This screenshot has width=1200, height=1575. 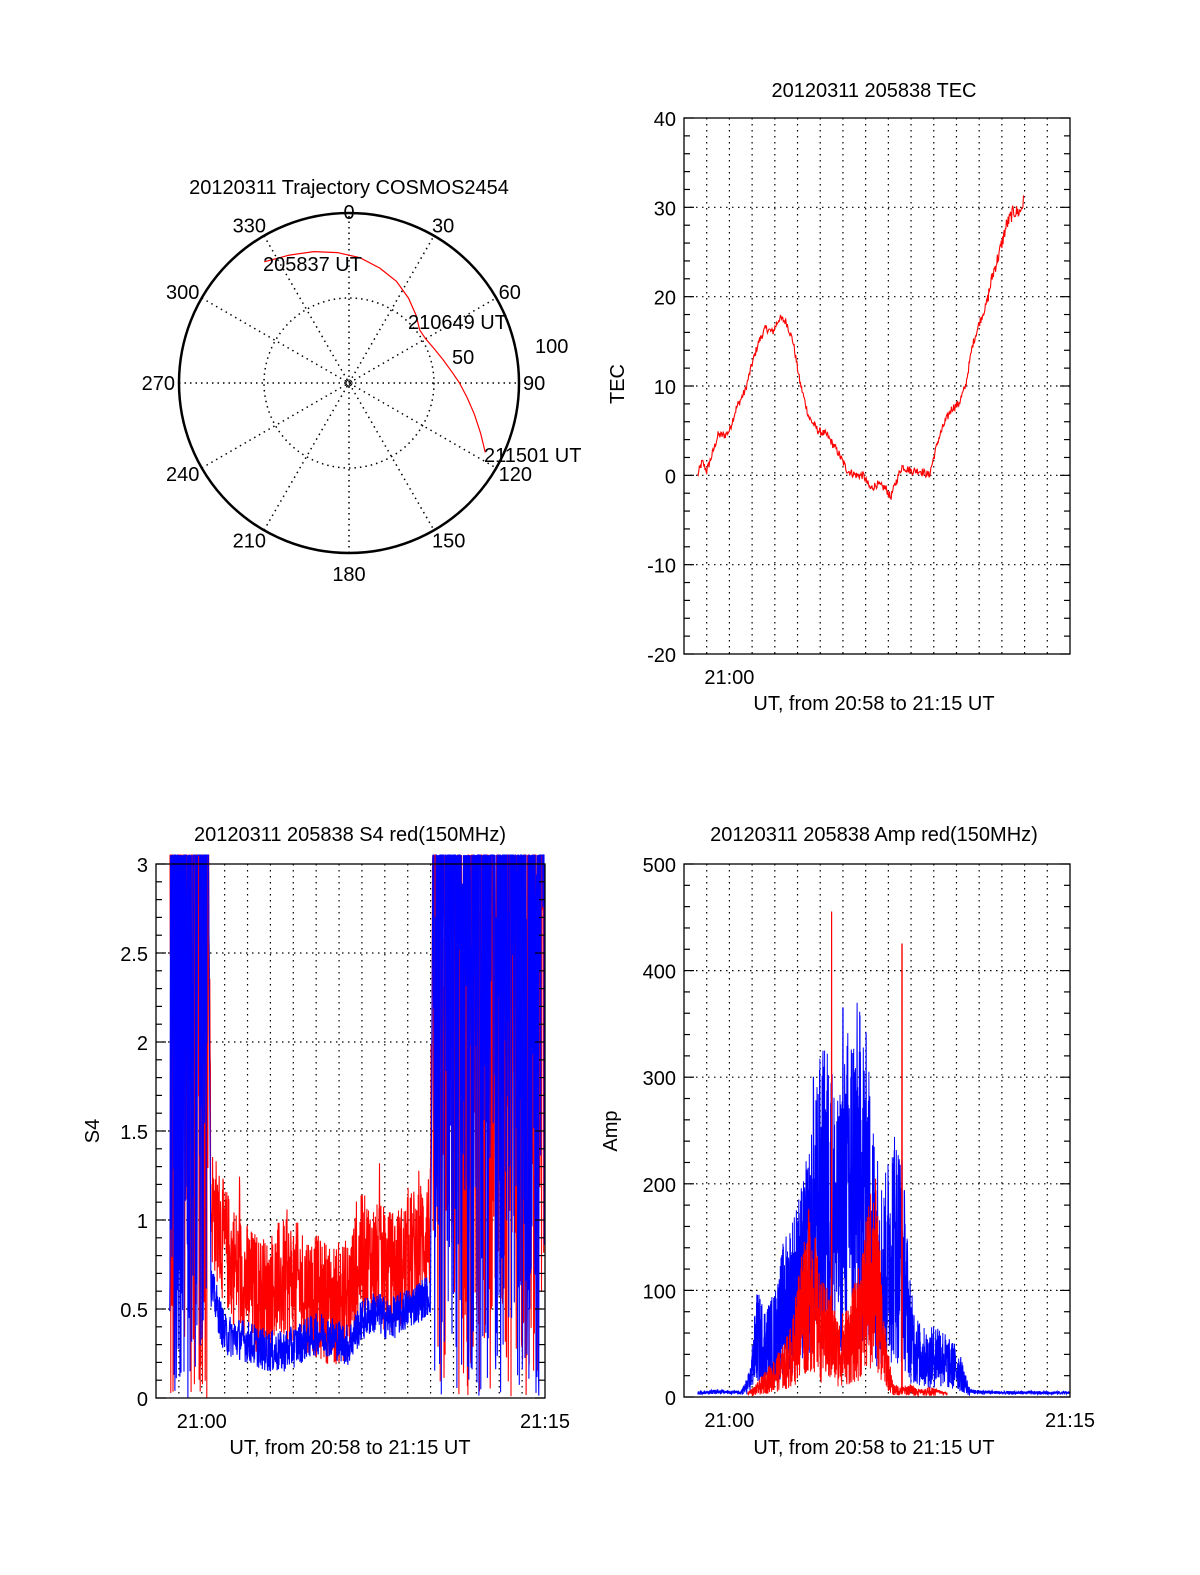 What do you see at coordinates (618, 384) in the screenshot?
I see `tec-ylabel: TEC` at bounding box center [618, 384].